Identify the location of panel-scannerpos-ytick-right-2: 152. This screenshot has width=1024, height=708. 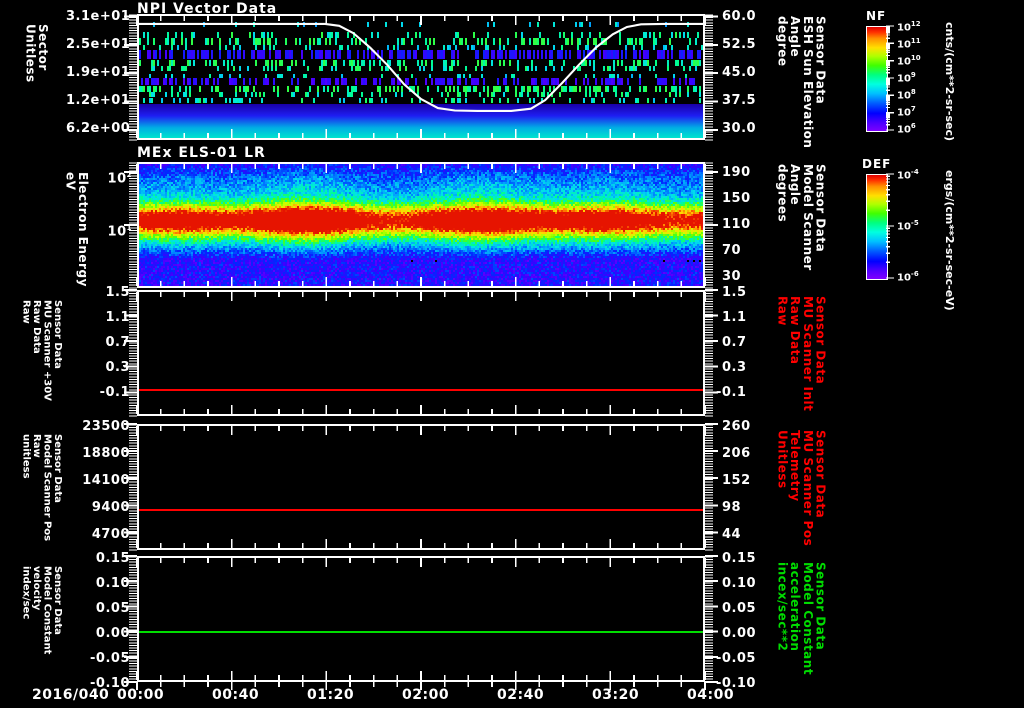
(736, 480).